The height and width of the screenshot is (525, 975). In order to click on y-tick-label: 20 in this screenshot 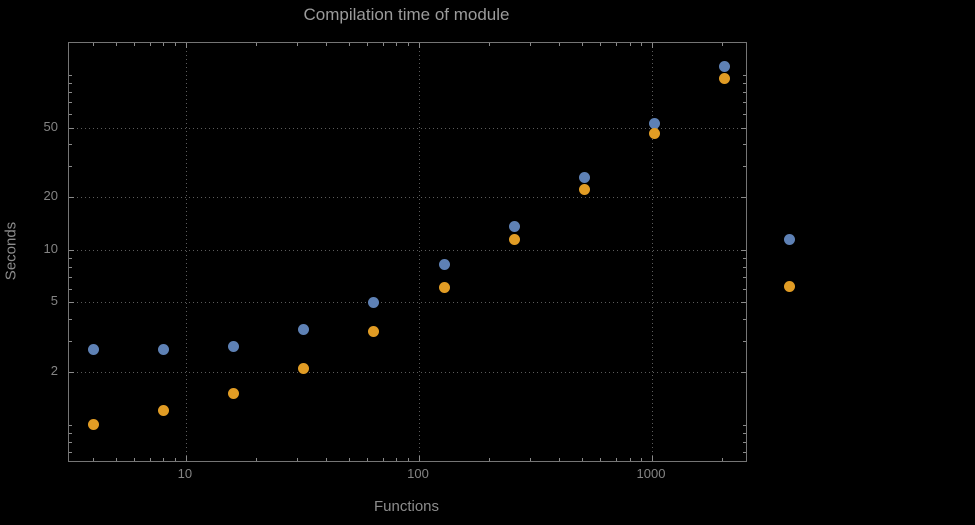, I will do `click(50, 196)`.